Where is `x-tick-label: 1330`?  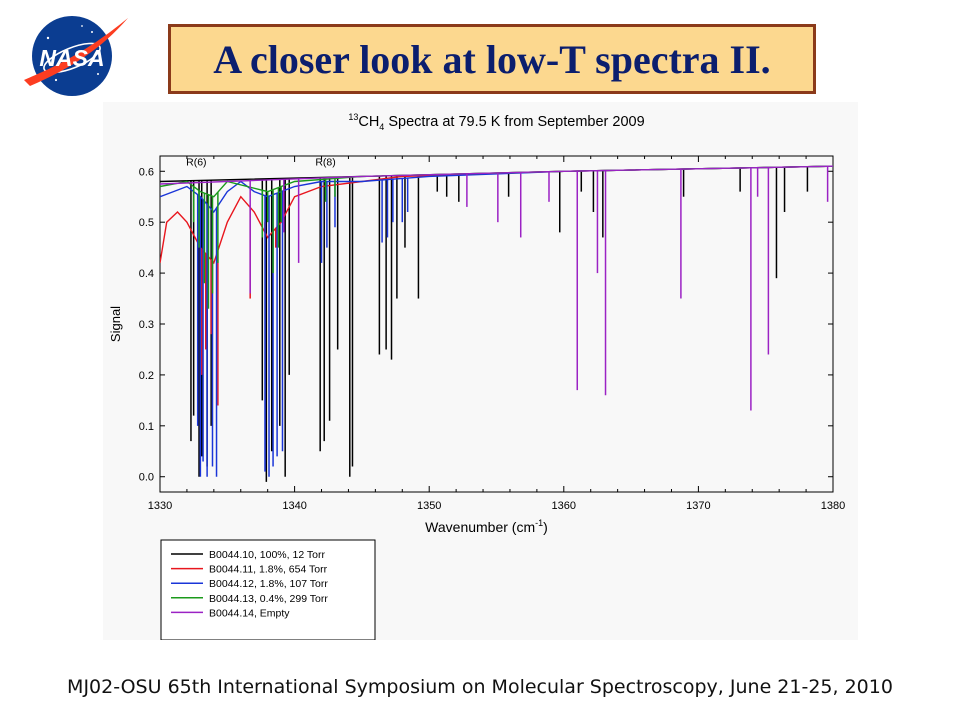 x-tick-label: 1330 is located at coordinates (160, 506).